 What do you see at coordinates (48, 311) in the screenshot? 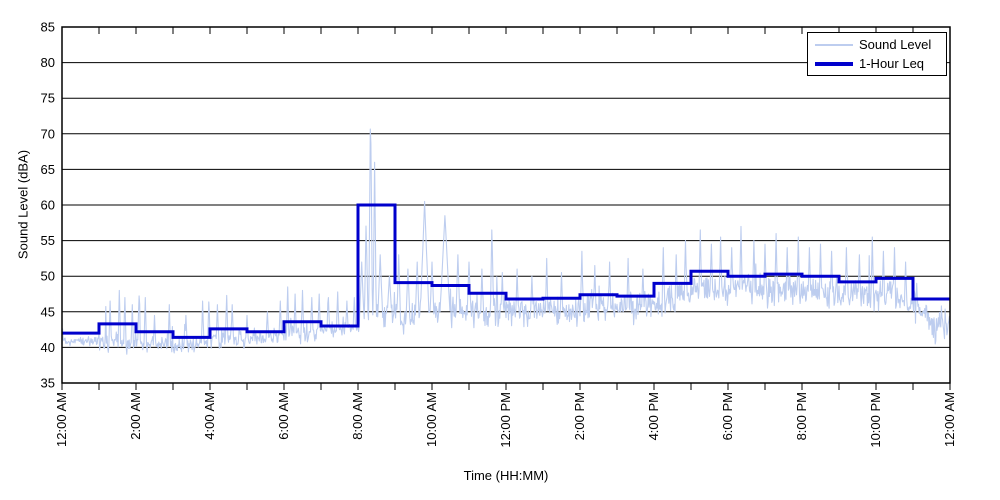
I see `y-tick-label: 45` at bounding box center [48, 311].